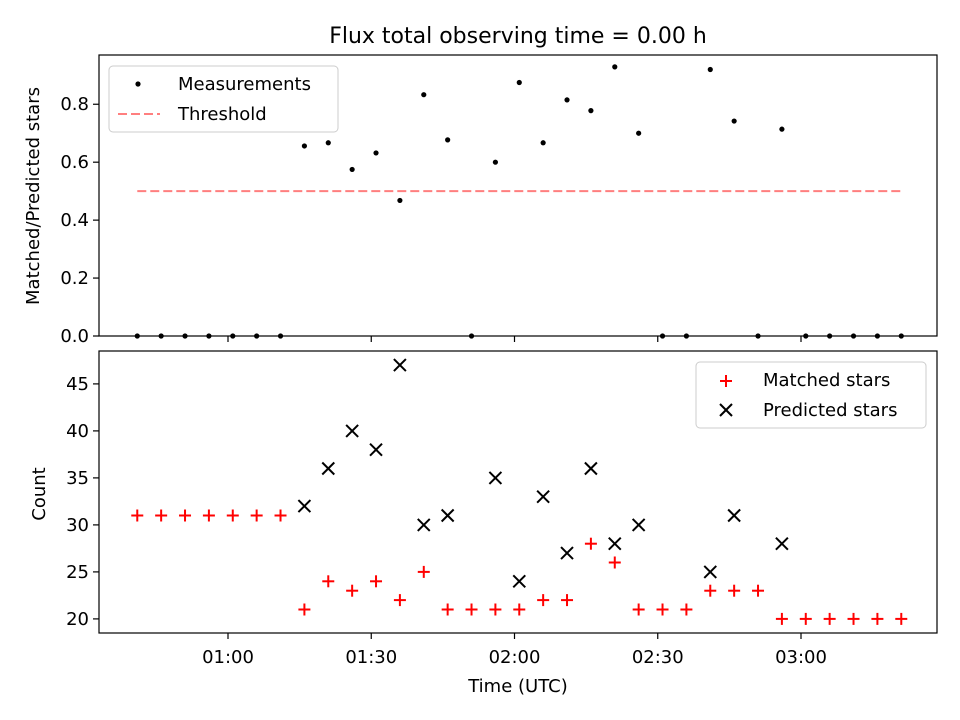 The height and width of the screenshot is (720, 960). What do you see at coordinates (77, 619) in the screenshot?
I see `bottom-y-tick-label: 20` at bounding box center [77, 619].